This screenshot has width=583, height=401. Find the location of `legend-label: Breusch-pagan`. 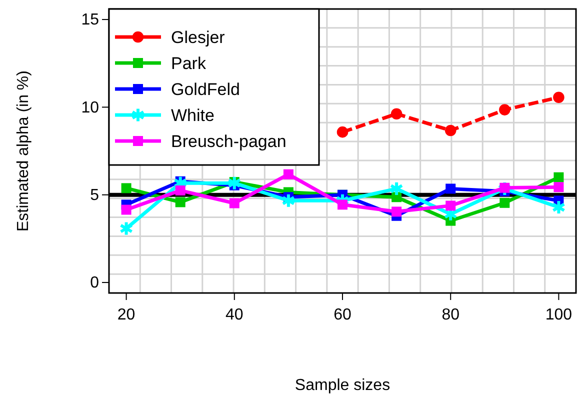

legend-label: Breusch-pagan is located at coordinates (228, 141).